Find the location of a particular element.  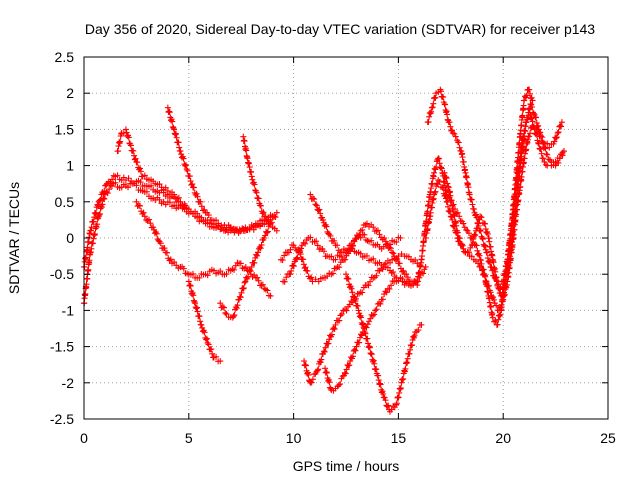

y-tick-label: -0.5 is located at coordinates (62, 274).